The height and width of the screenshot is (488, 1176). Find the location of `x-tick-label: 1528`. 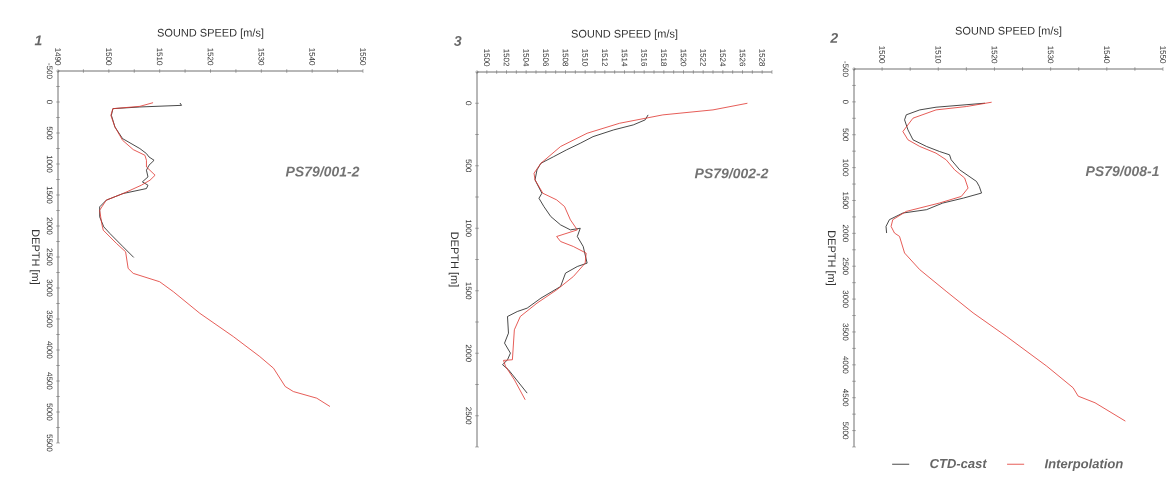

x-tick-label: 1528 is located at coordinates (762, 58).